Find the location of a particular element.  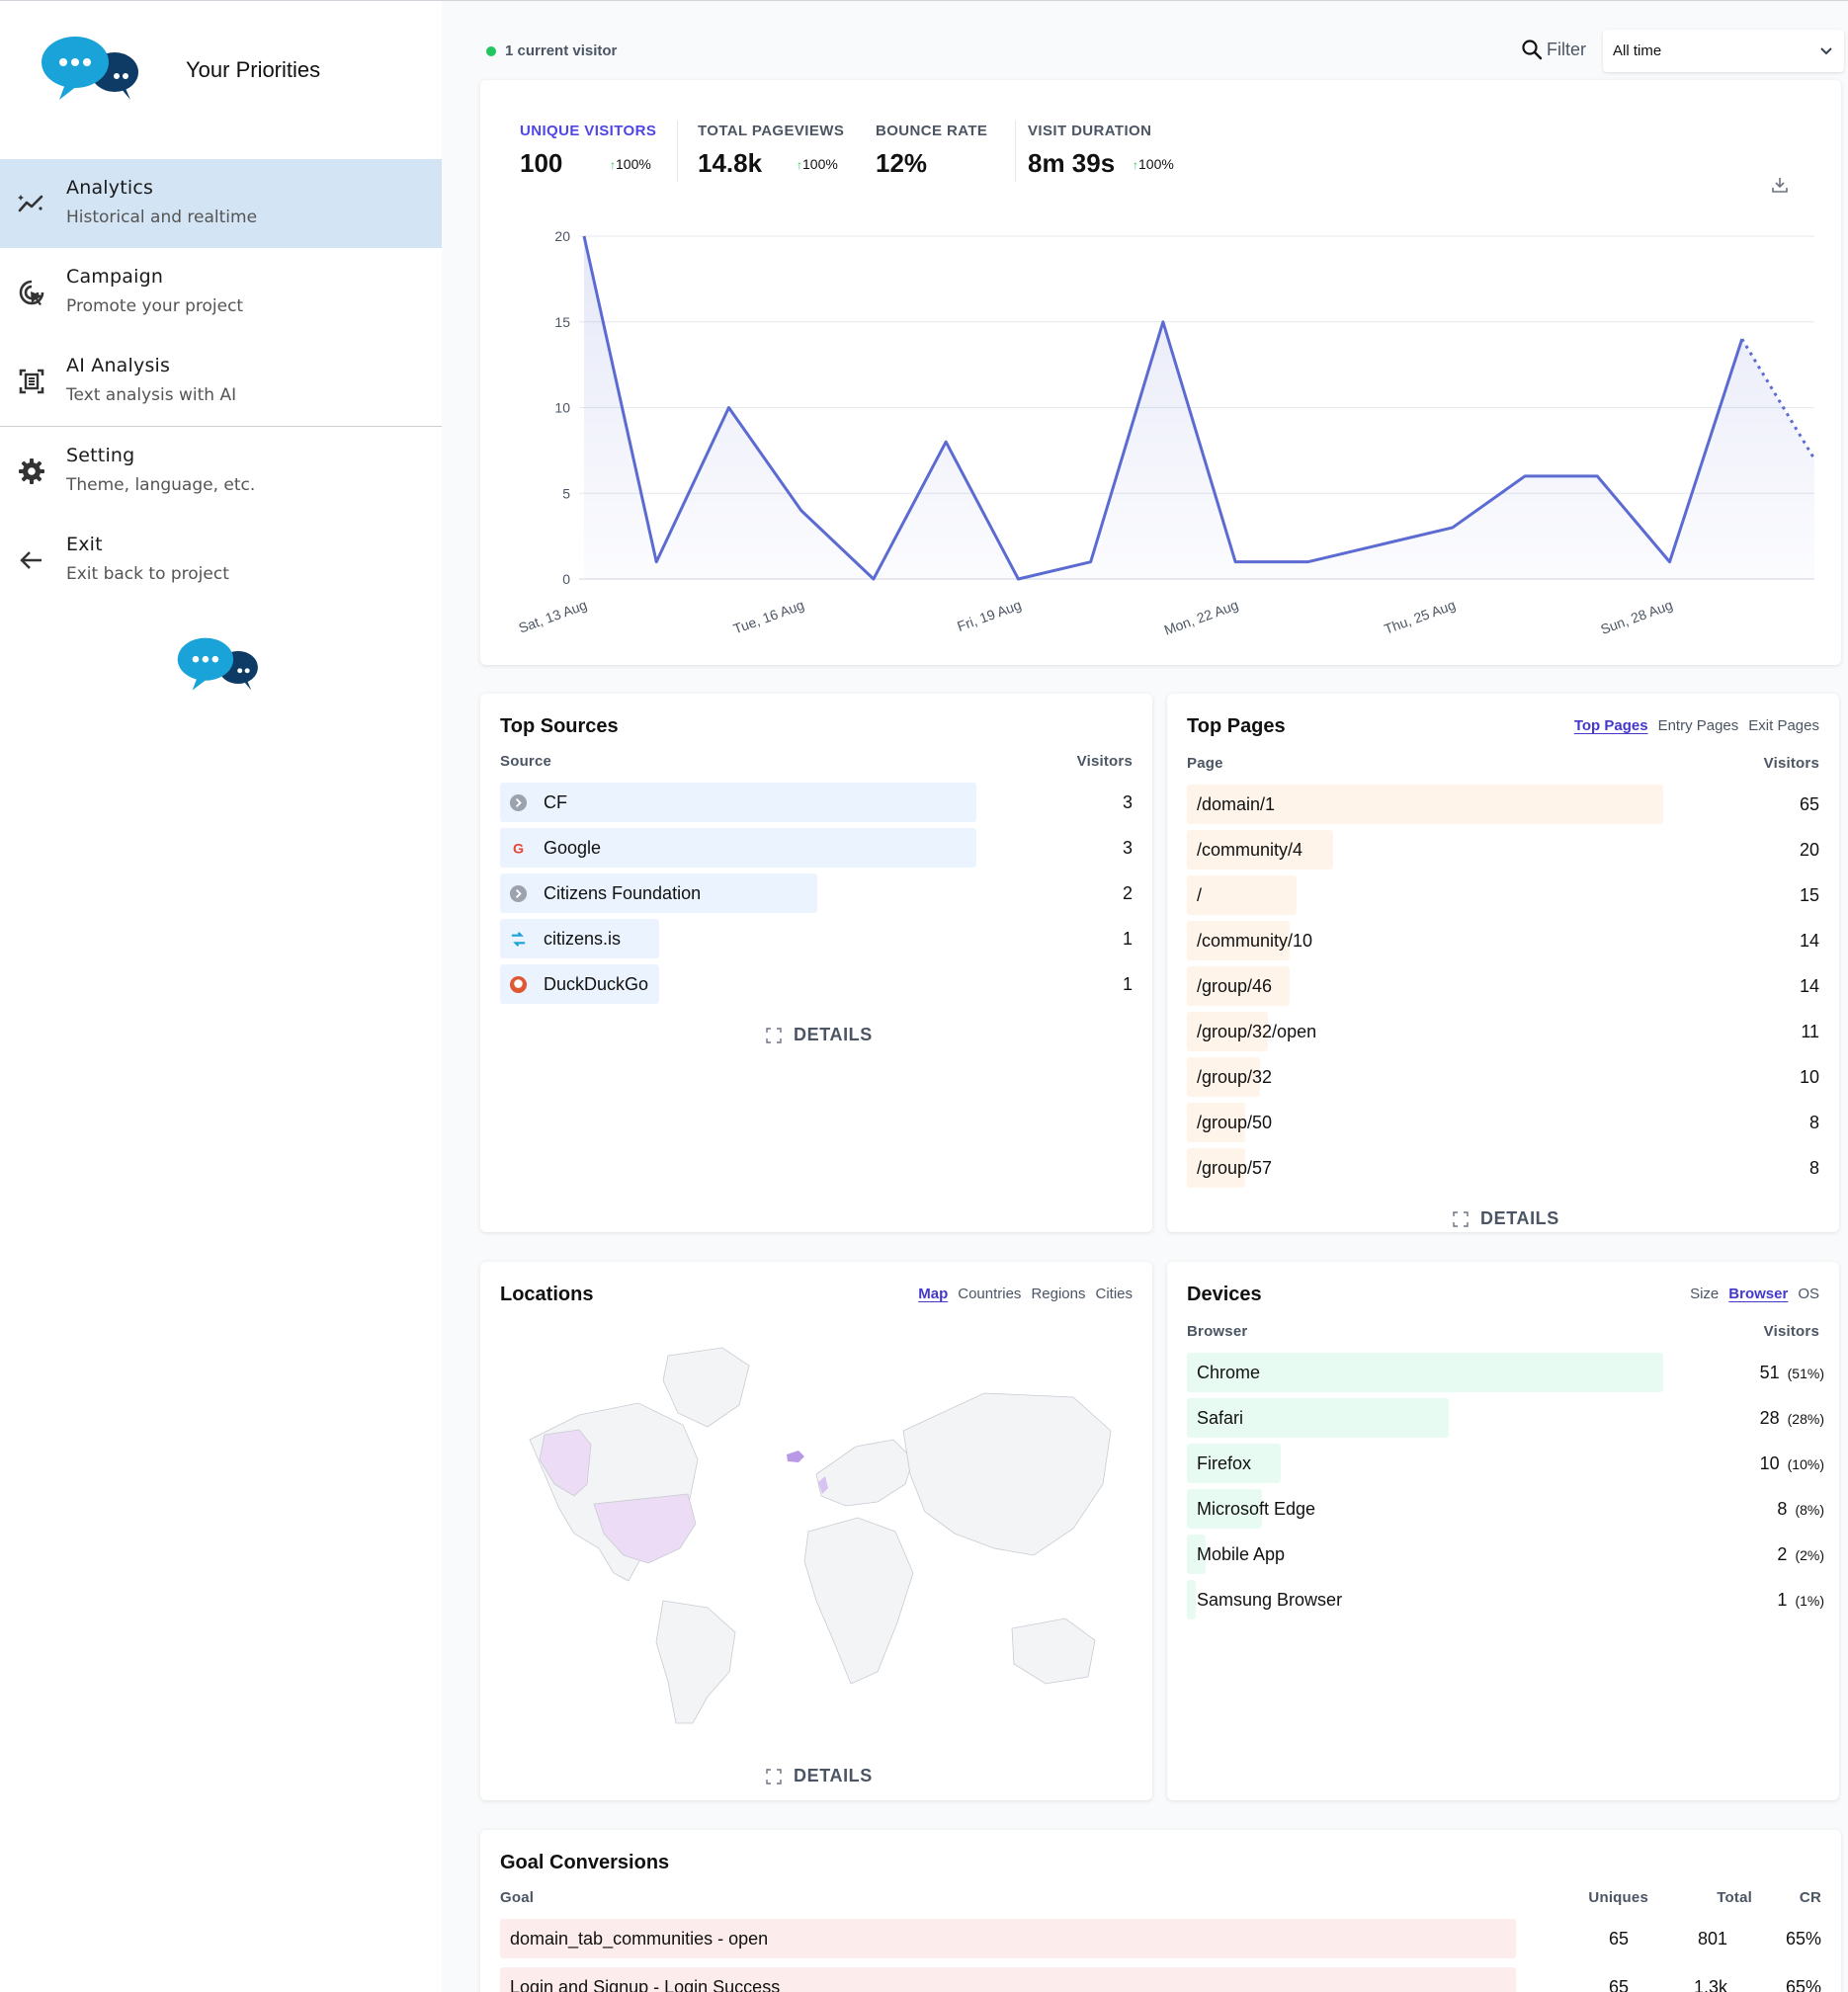

page-row: /group/50 8 is located at coordinates (1503, 1122).